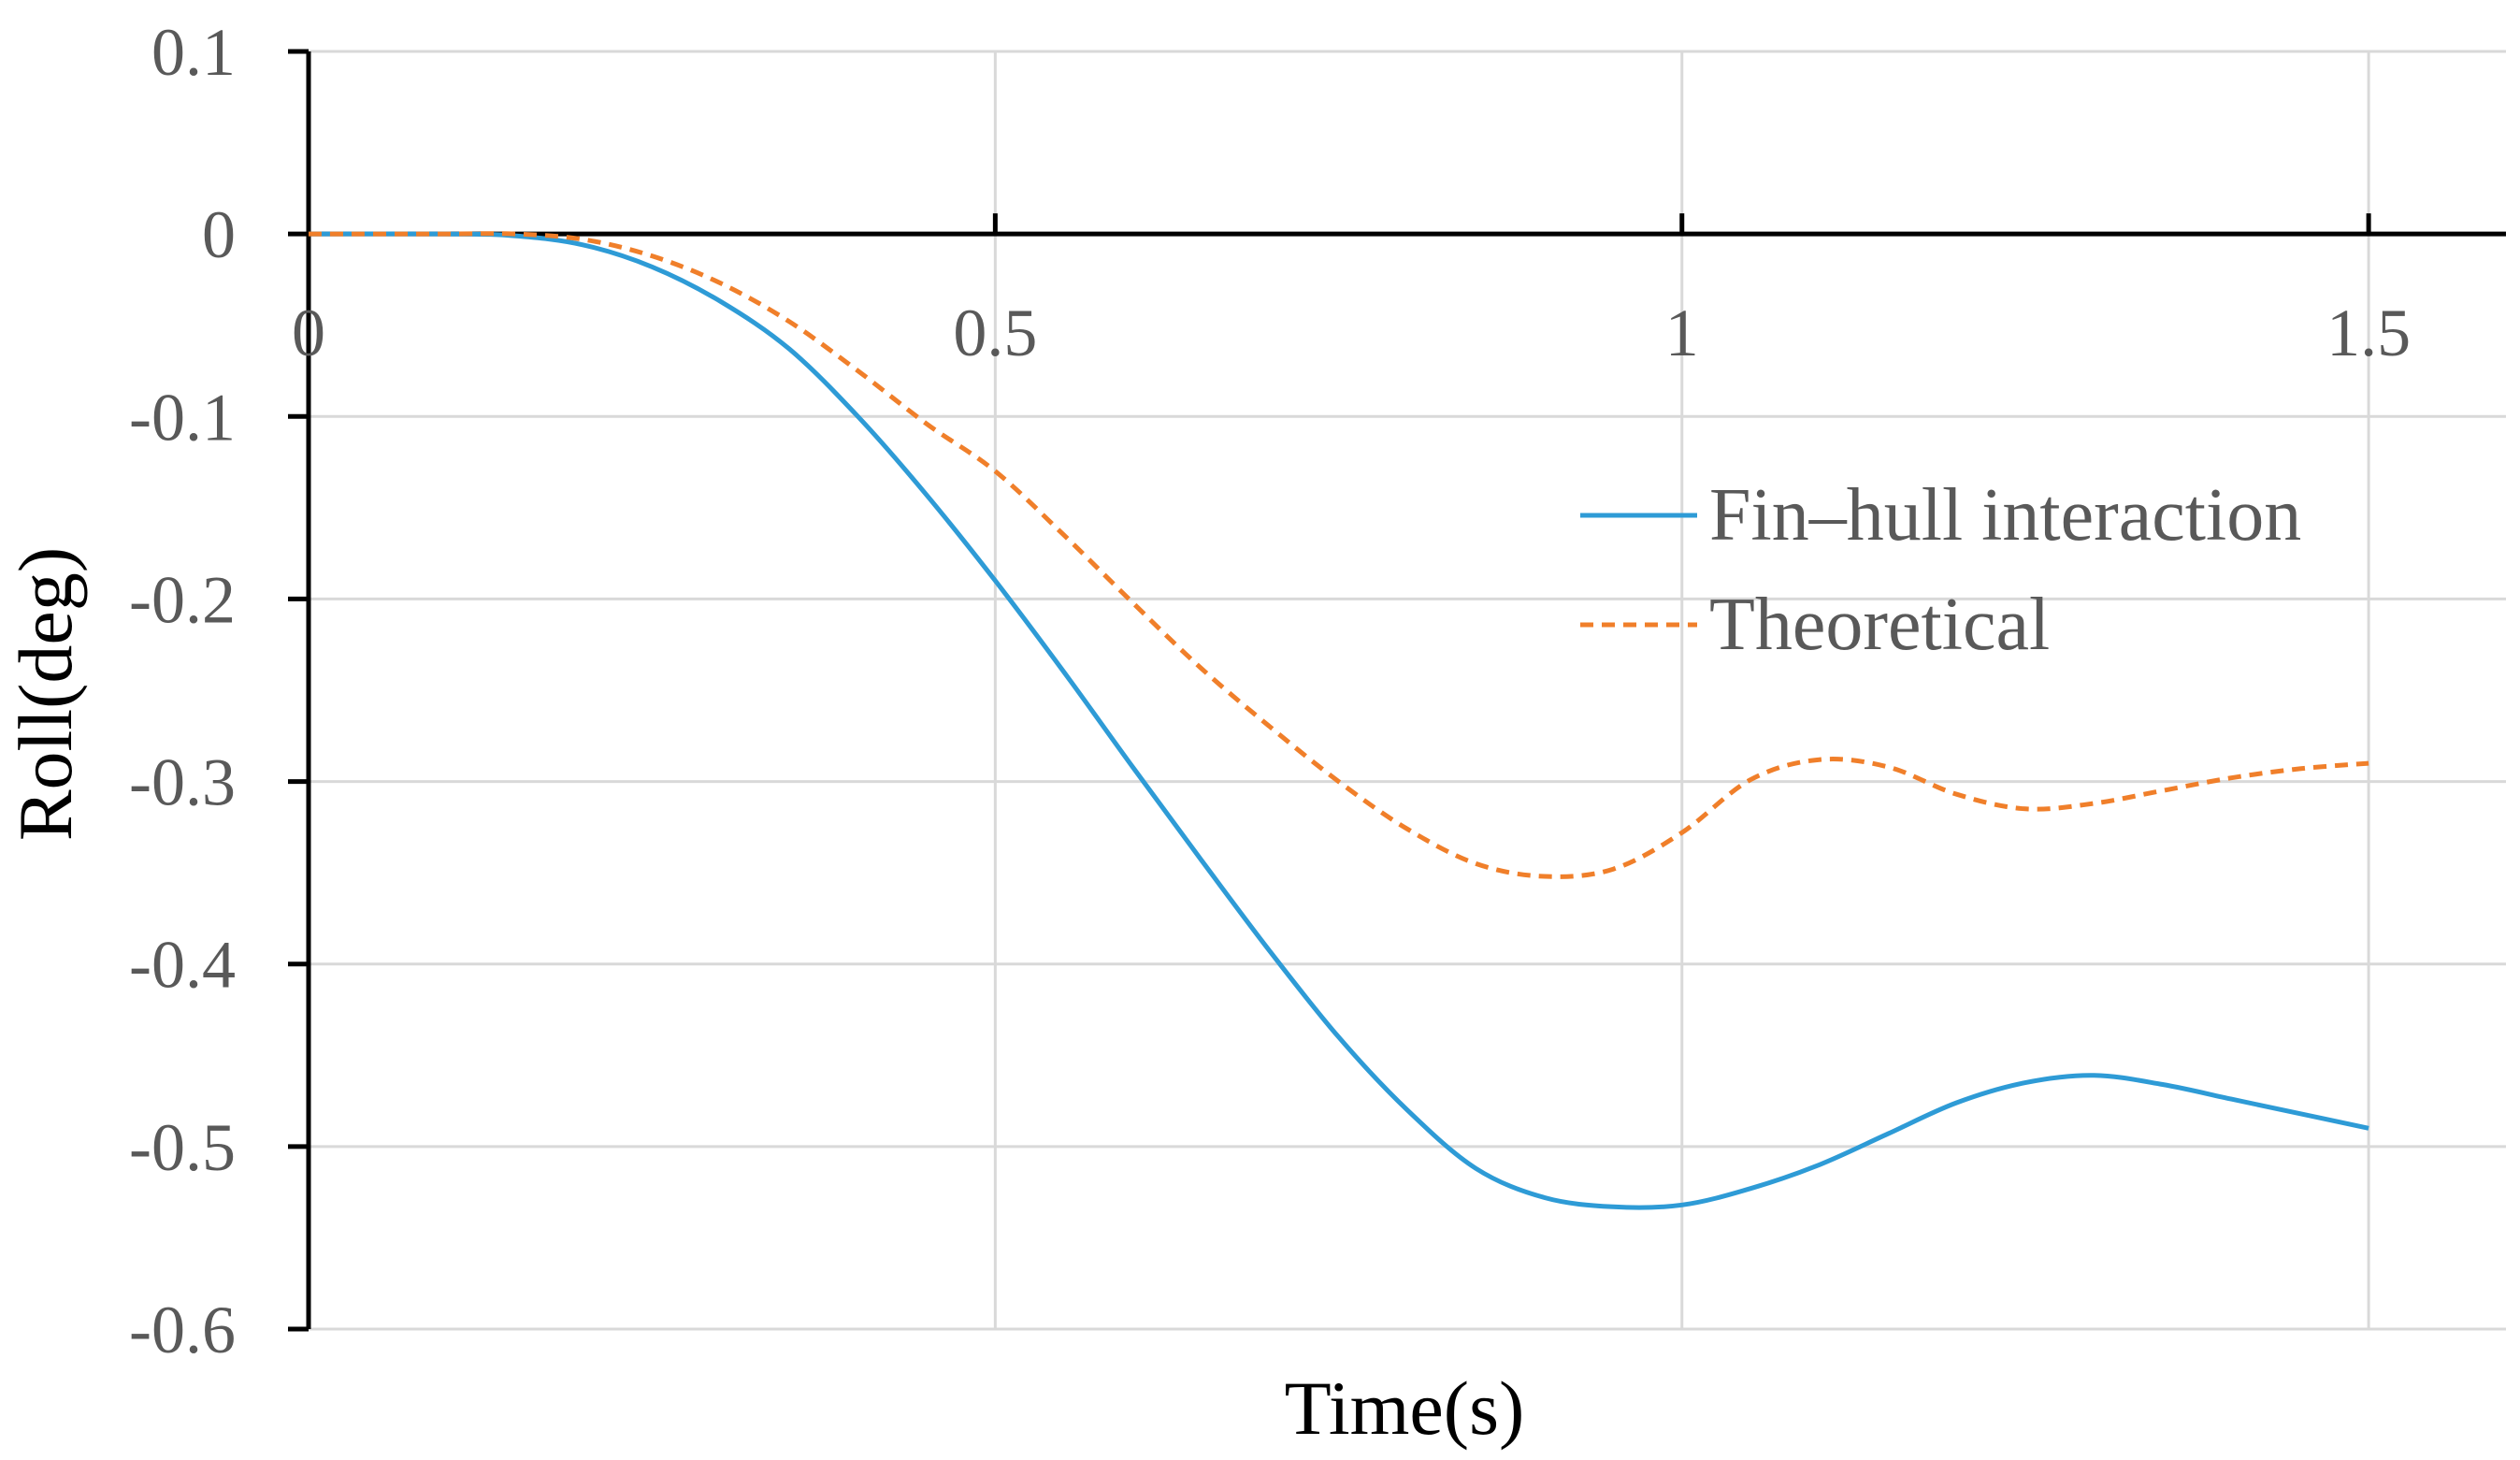  I want to click on y-tick-label: 0, so click(219, 235).